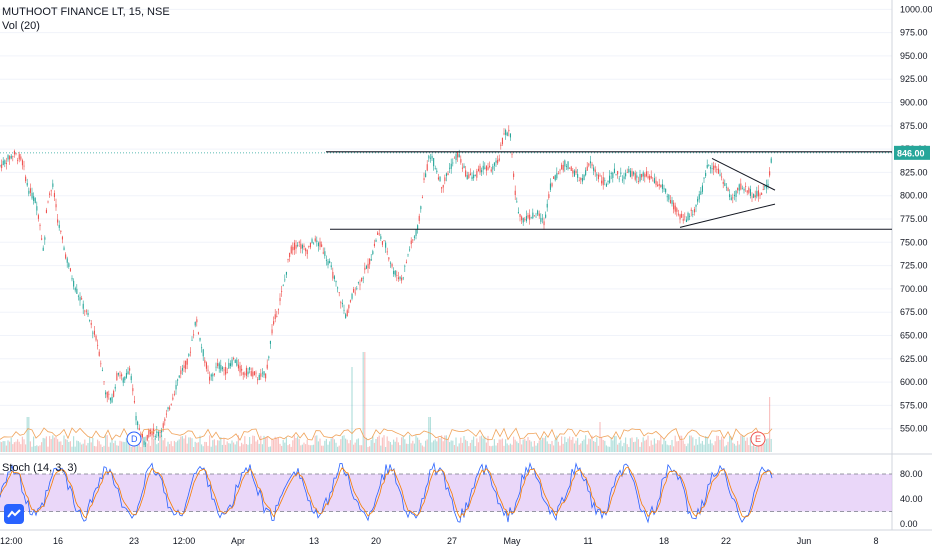 Image resolution: width=932 pixels, height=550 pixels. I want to click on stoch-legend: Stoch (14, 3, 3), so click(40, 468).